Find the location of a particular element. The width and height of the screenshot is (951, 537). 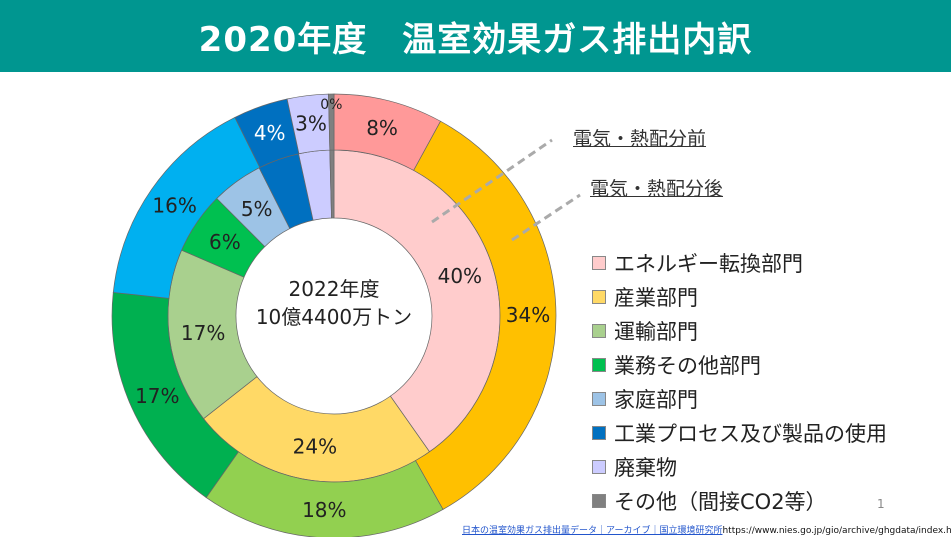

slide-title: 2020年度 温室効果ガス排出内訳 is located at coordinates (475, 36).